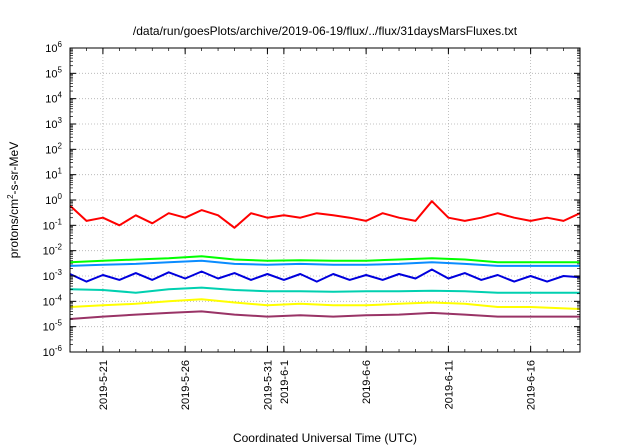  What do you see at coordinates (13, 200) in the screenshot?
I see `y-axis-label: protons/cm2-s-sr-MeV` at bounding box center [13, 200].